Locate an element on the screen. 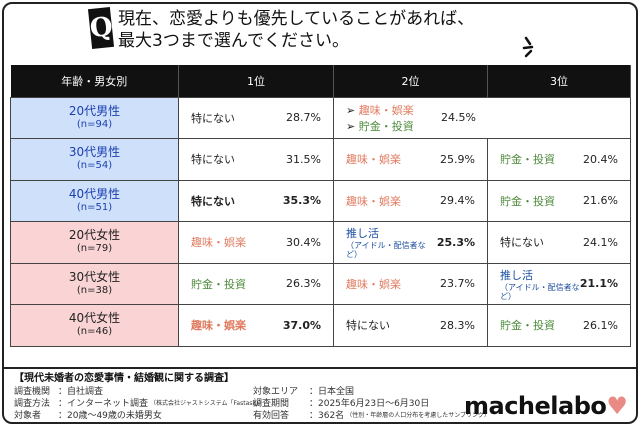 The height and width of the screenshot is (426, 640). table-row: 20代男性 (n=94) 特にない 28.7% ➢ 趣味・娯楽 ➢ 貯金・投資 24.5% is located at coordinates (320, 117).